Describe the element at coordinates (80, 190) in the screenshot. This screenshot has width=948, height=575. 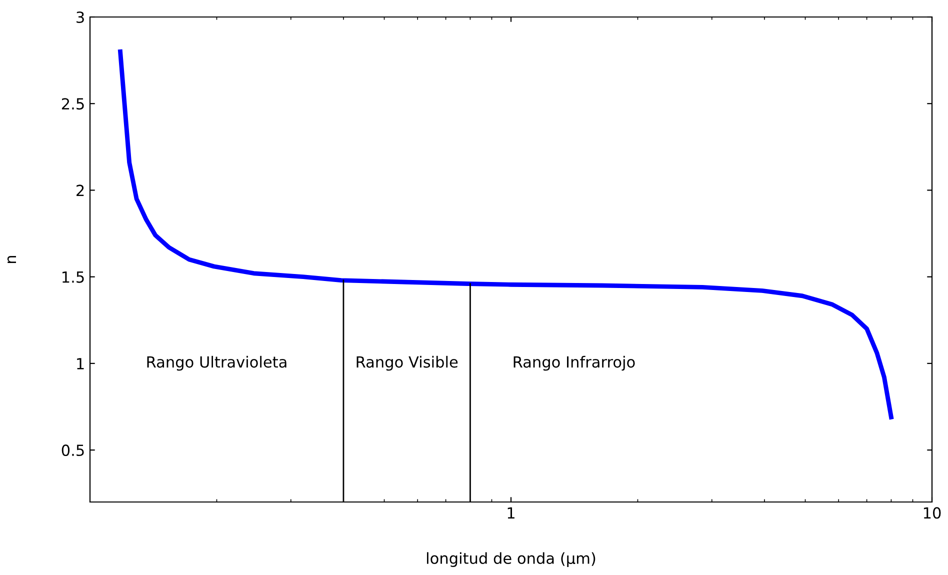
I see `y-tick-label: 2` at that location.